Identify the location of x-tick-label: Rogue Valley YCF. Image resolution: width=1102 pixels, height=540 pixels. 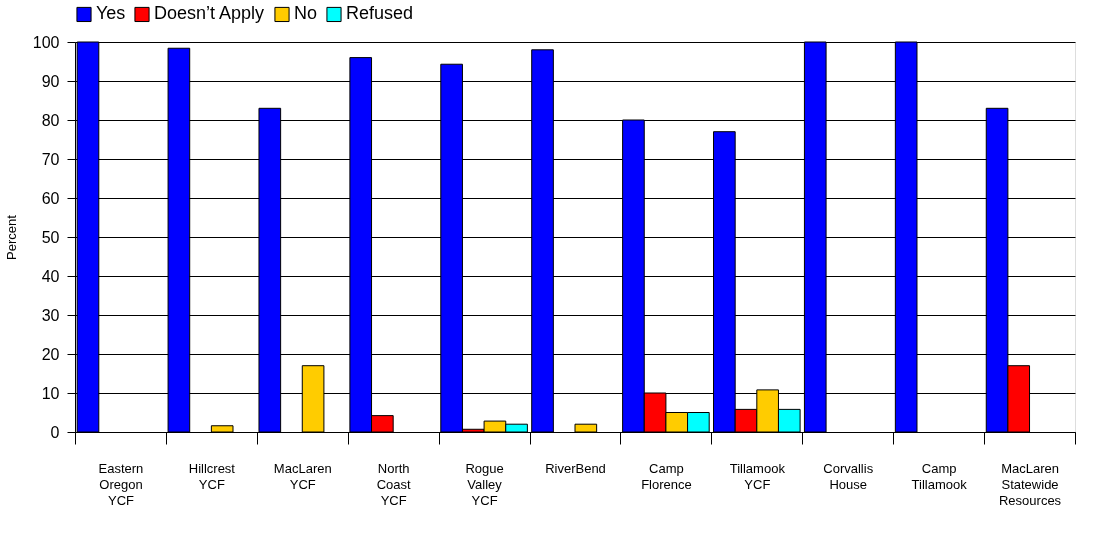
(484, 484).